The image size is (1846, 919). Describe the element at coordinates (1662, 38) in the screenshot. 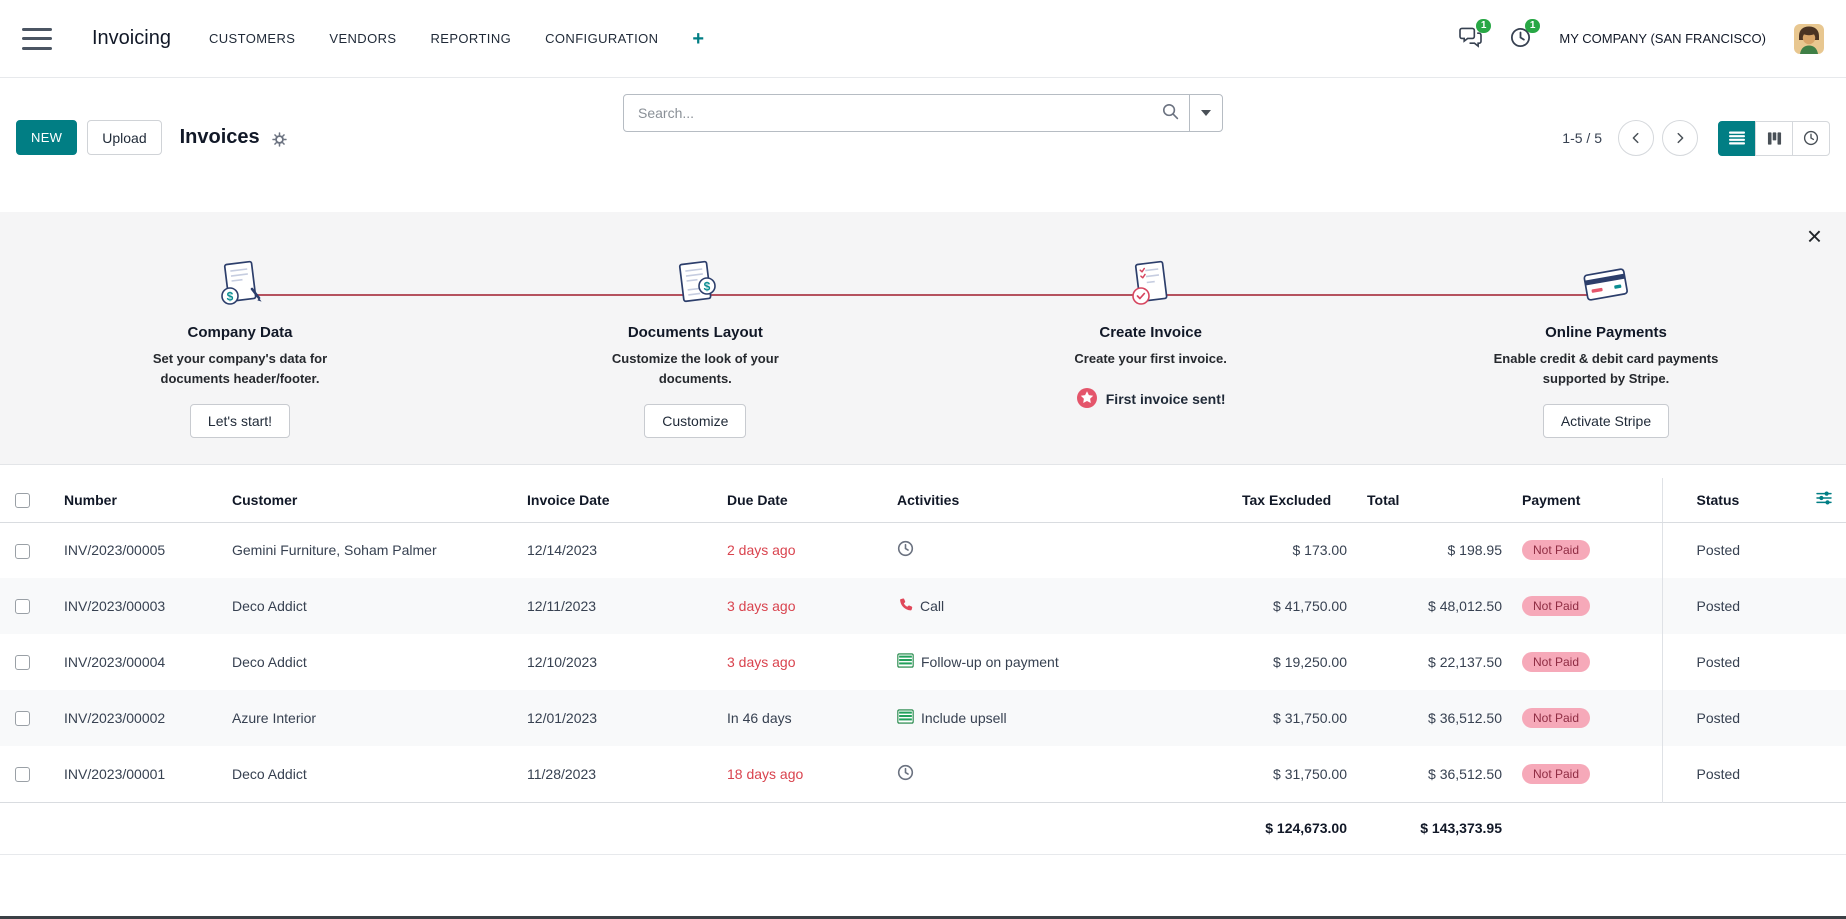

I see `user-company-menu: MY COMPANY (SAN FRANCISCO)` at that location.